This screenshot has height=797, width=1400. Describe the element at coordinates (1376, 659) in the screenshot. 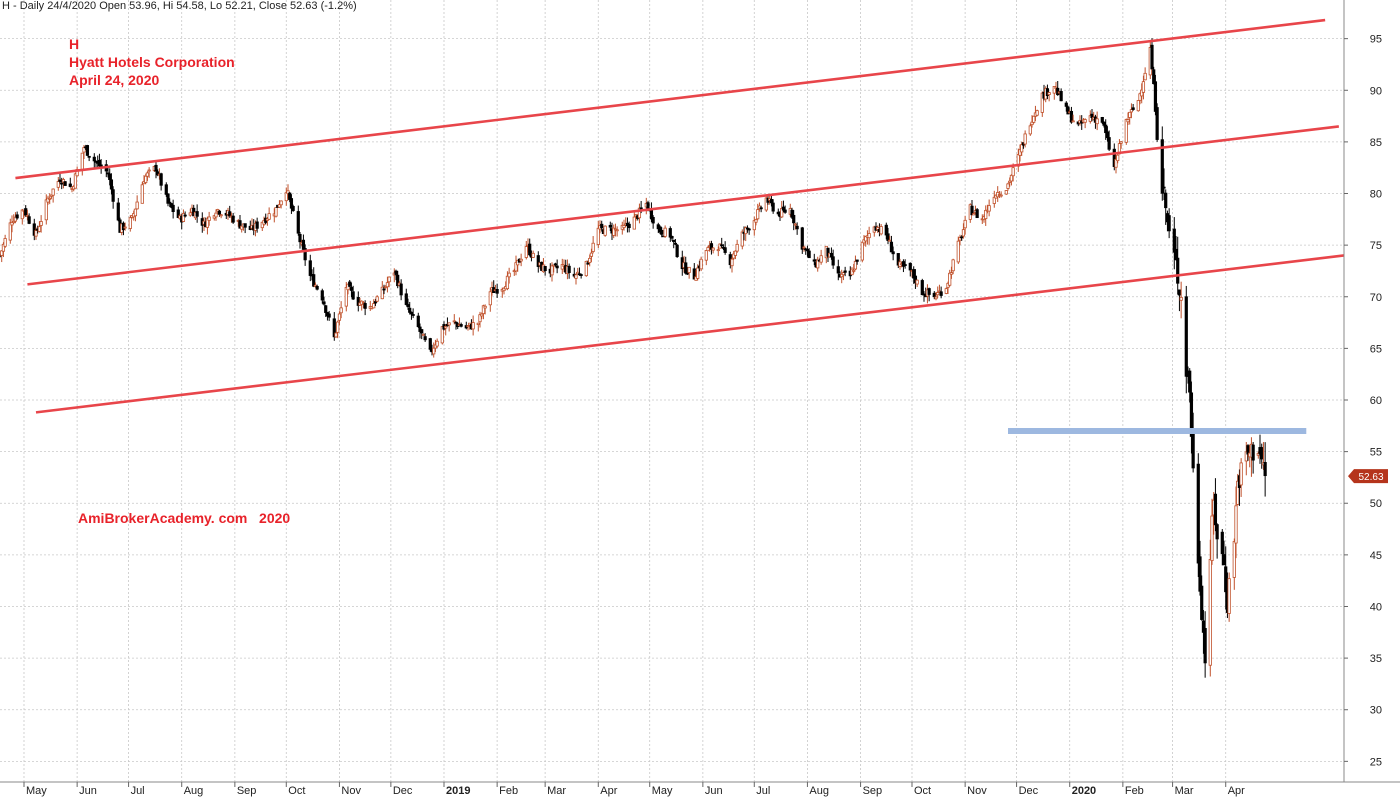

I see `y-tick-label: 35` at that location.